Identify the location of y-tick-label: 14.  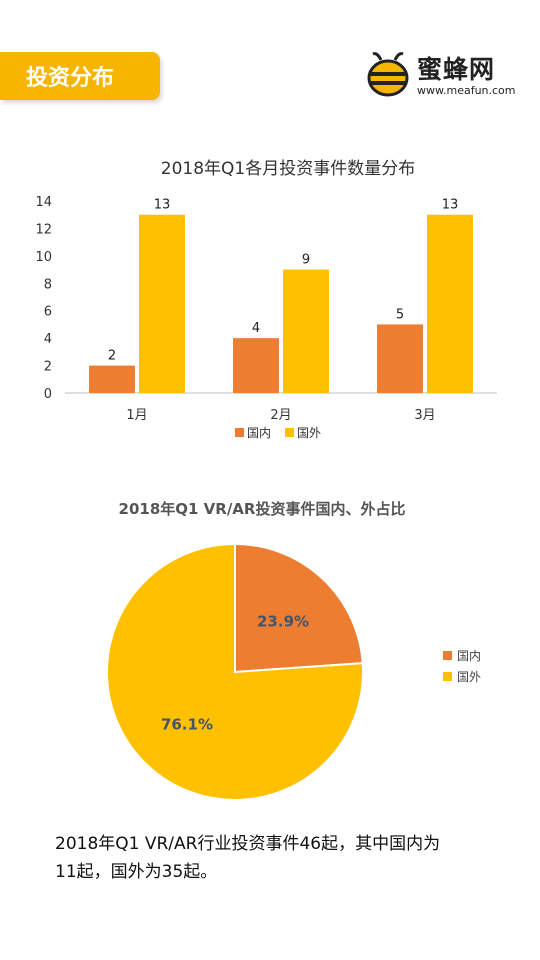
(43, 202).